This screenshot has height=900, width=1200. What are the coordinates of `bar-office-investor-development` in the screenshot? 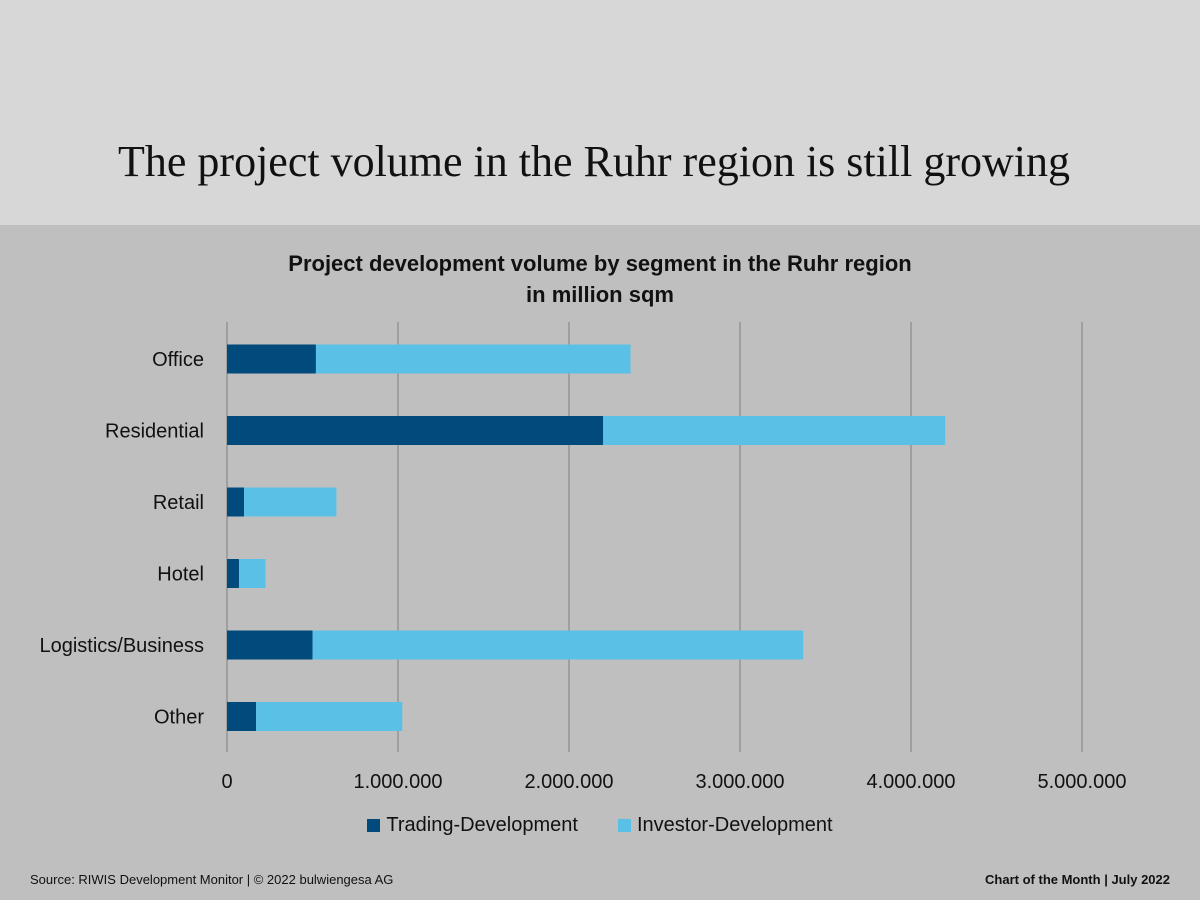 It's located at (473, 359).